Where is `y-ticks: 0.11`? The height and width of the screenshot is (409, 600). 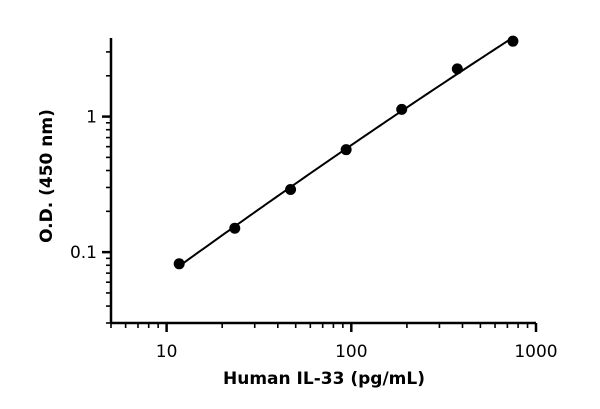
y-ticks: 0.11 is located at coordinates (90, 187).